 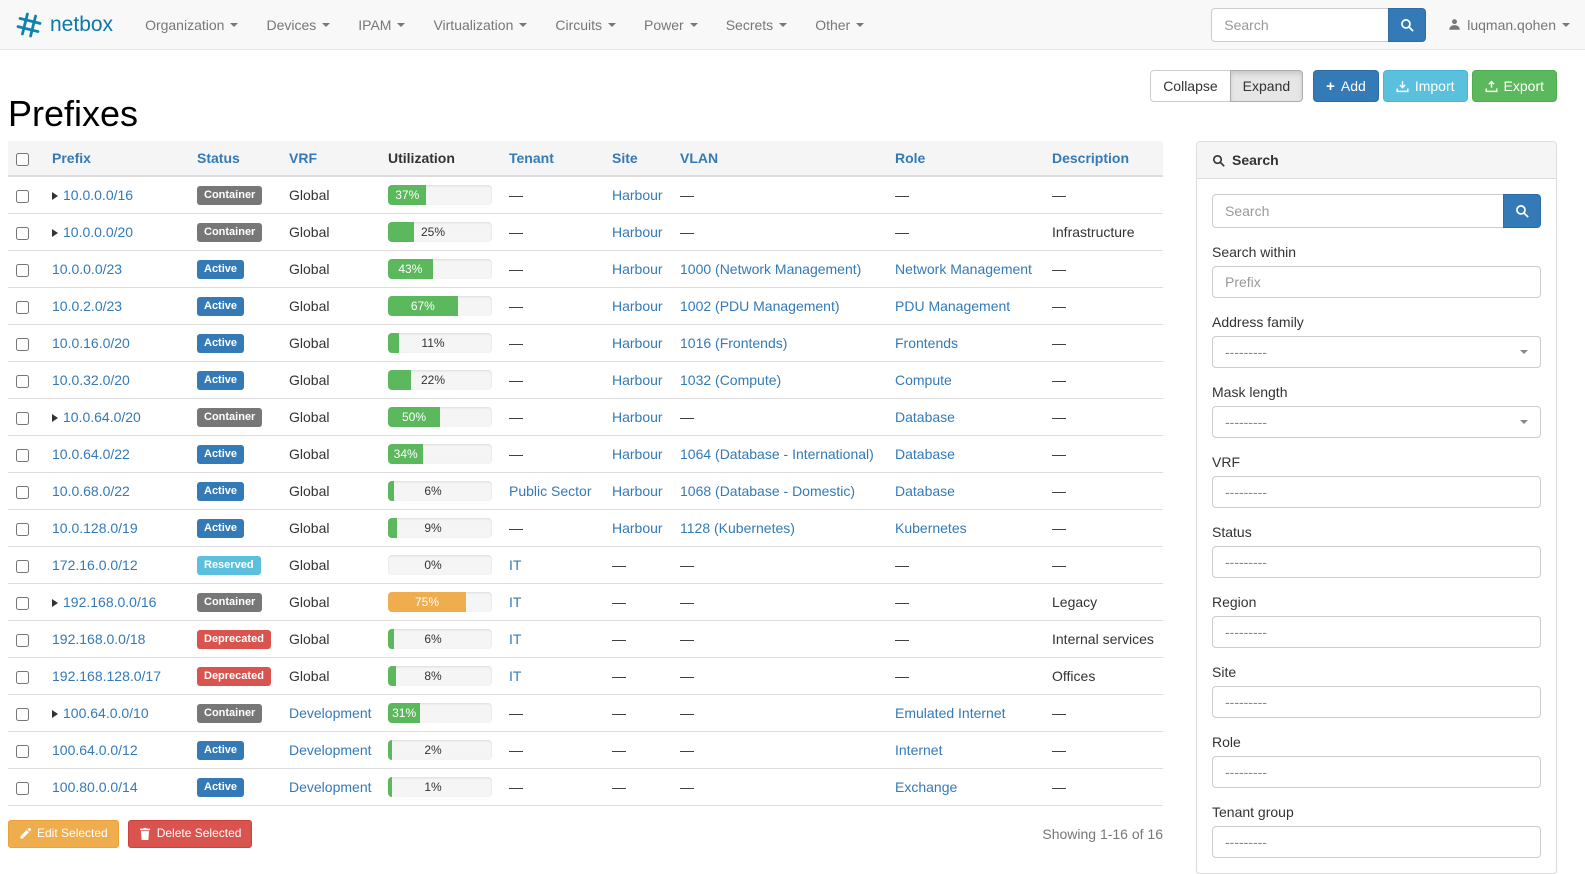 What do you see at coordinates (1266, 86) in the screenshot?
I see `expand-button: Expand` at bounding box center [1266, 86].